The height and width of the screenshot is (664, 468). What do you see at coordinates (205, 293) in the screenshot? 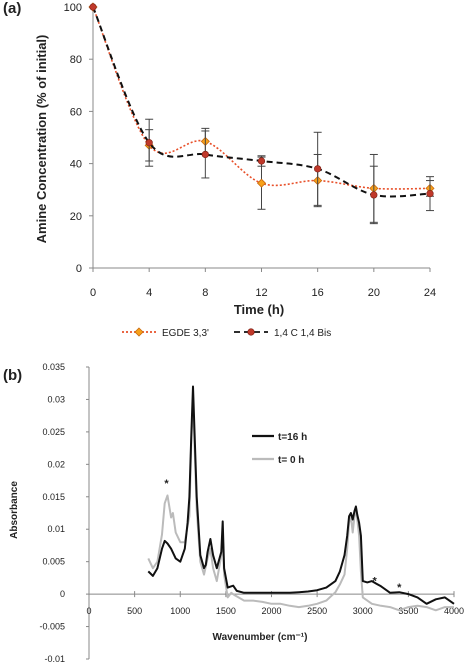
I see `panel-a-x-tick-label: 8` at bounding box center [205, 293].